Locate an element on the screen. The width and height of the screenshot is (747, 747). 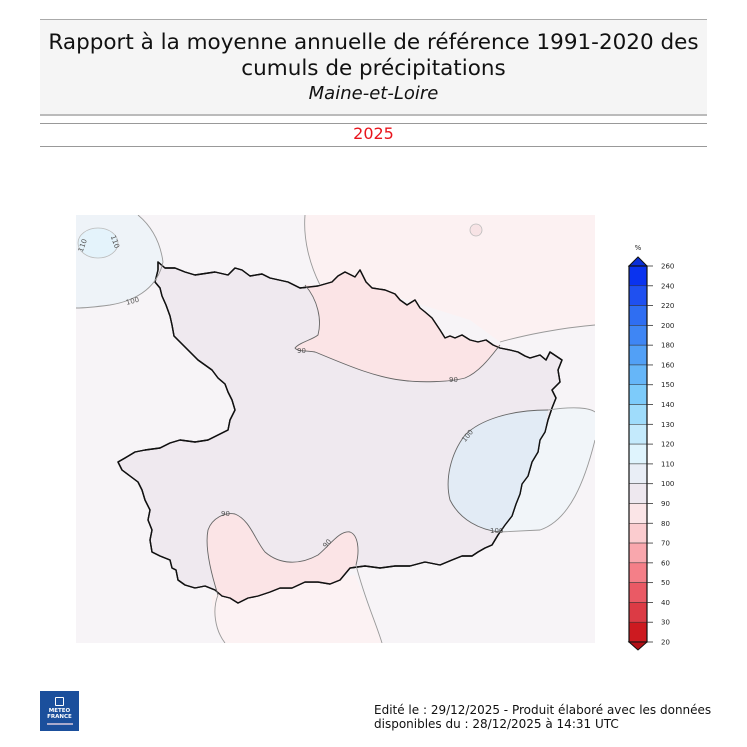
colorbar-tick-label: 30 is located at coordinates (665, 623).